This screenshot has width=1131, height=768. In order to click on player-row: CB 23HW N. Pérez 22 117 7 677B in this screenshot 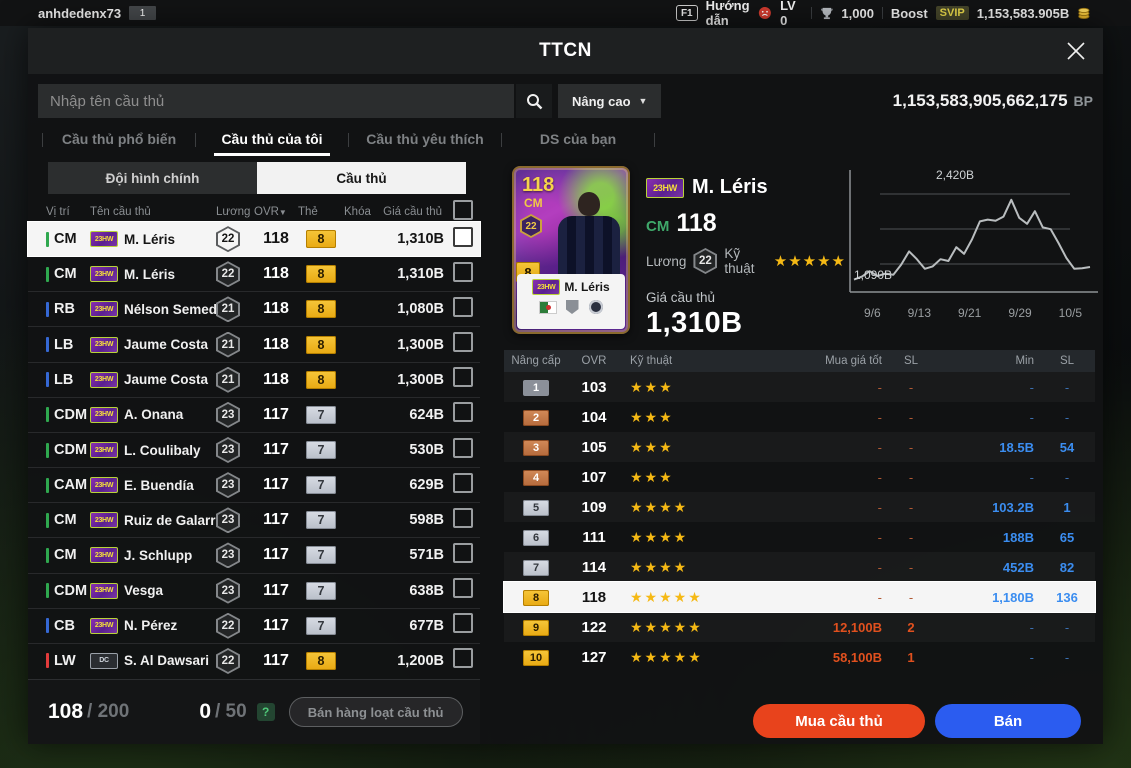, I will do `click(254, 625)`.